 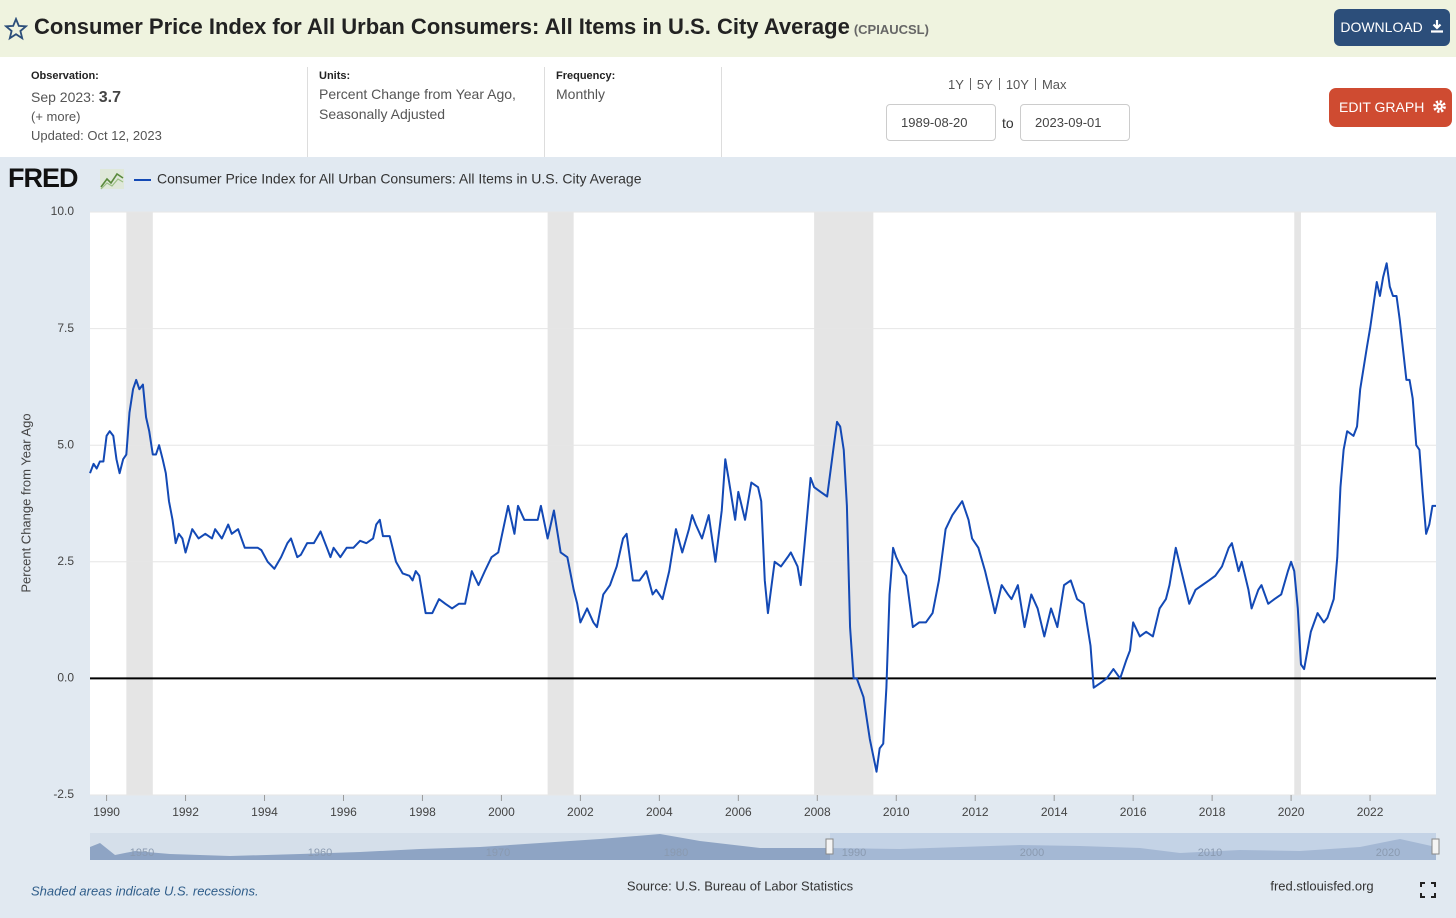 What do you see at coordinates (65, 328) in the screenshot?
I see `y-tick-label: 7.5` at bounding box center [65, 328].